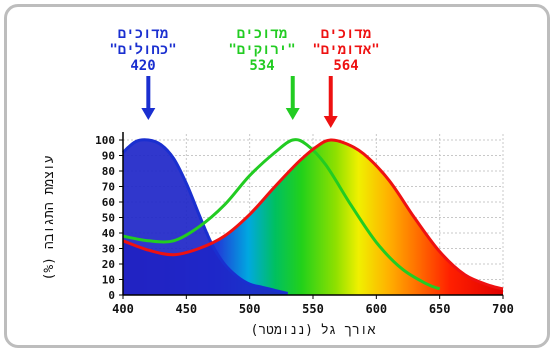 The image size is (558, 356). Describe the element at coordinates (108, 156) in the screenshot. I see `y-tick-label: 90` at that location.